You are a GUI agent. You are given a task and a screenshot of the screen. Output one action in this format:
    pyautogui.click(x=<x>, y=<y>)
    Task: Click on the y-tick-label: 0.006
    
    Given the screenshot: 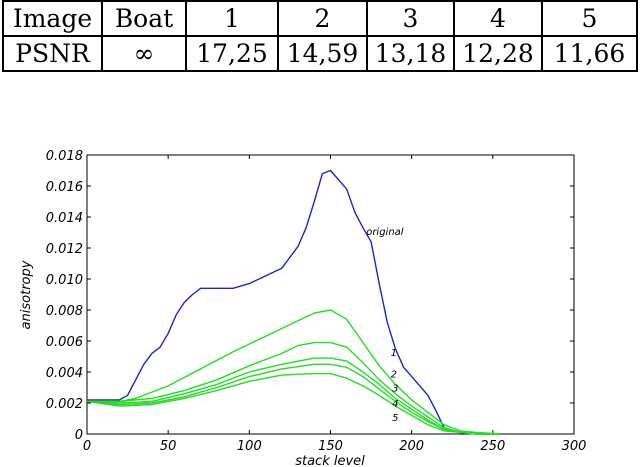 What is the action you would take?
    pyautogui.click(x=64, y=342)
    